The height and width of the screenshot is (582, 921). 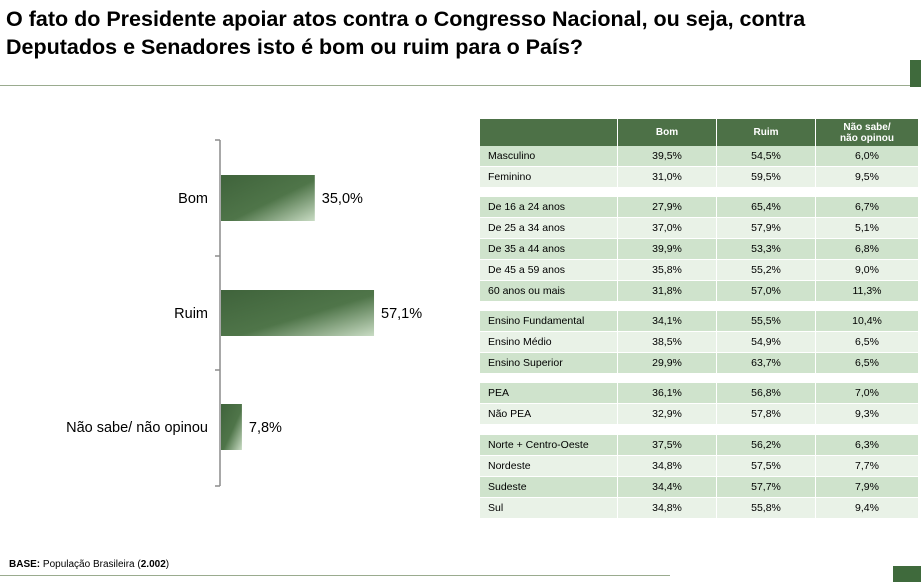 What do you see at coordinates (549, 156) in the screenshot?
I see `row-label: Masculino` at bounding box center [549, 156].